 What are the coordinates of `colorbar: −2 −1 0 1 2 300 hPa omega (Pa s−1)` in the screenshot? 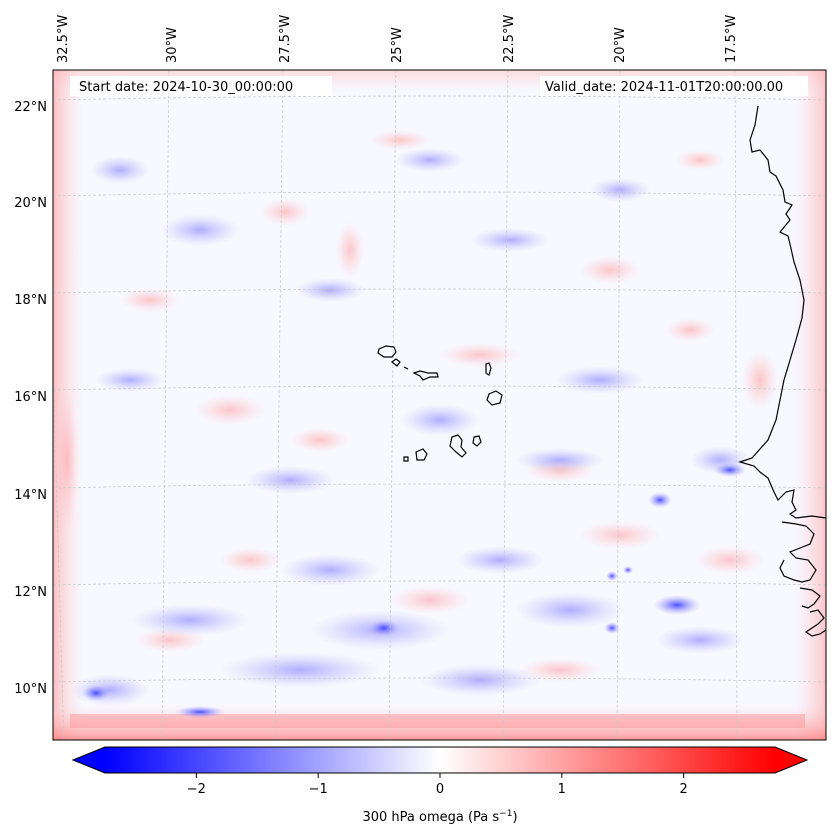 It's located at (440, 785).